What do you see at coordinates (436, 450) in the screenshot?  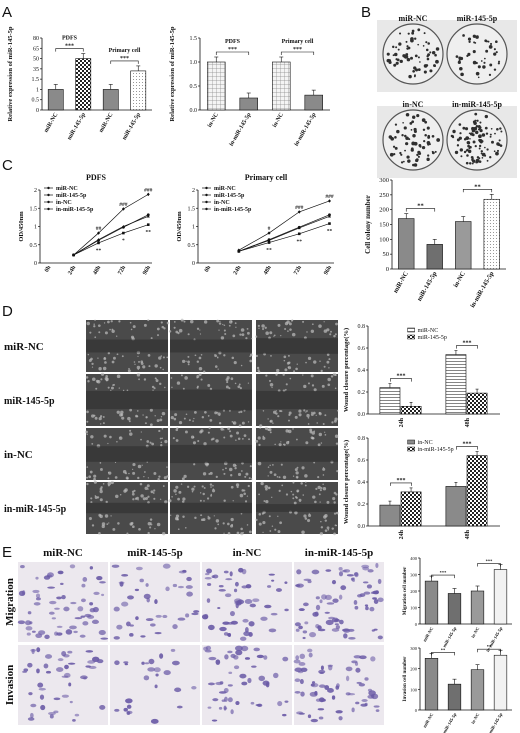 I see `legend-label: in-miR-145-5p` at bounding box center [436, 450].